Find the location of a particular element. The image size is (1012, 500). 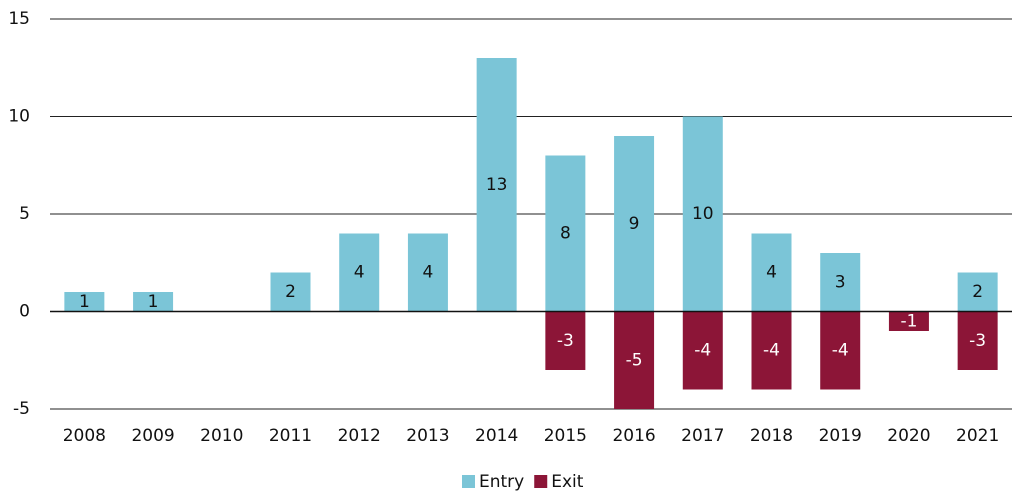

legend-label: Exit is located at coordinates (567, 482).